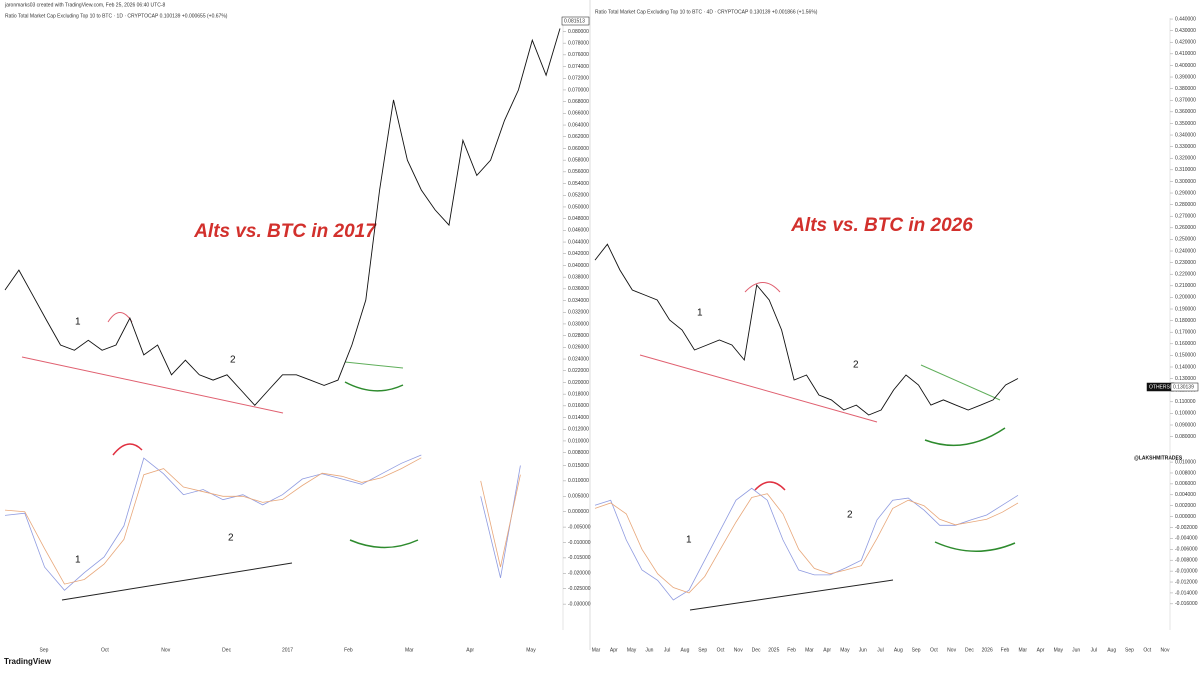 Image resolution: width=1200 pixels, height=673 pixels. What do you see at coordinates (579, 558) in the screenshot?
I see `y2-tick-label: -0.015000` at bounding box center [579, 558].